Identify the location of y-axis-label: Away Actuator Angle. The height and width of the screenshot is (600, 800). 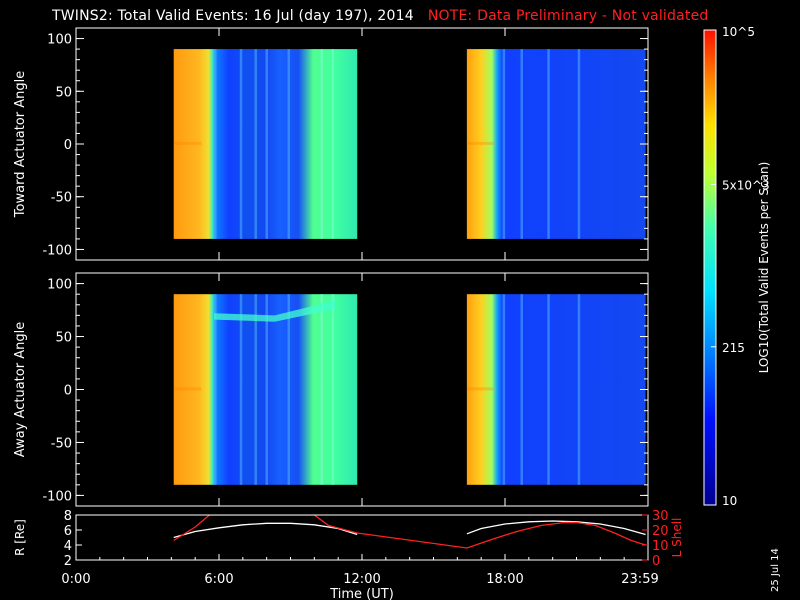
(20, 389).